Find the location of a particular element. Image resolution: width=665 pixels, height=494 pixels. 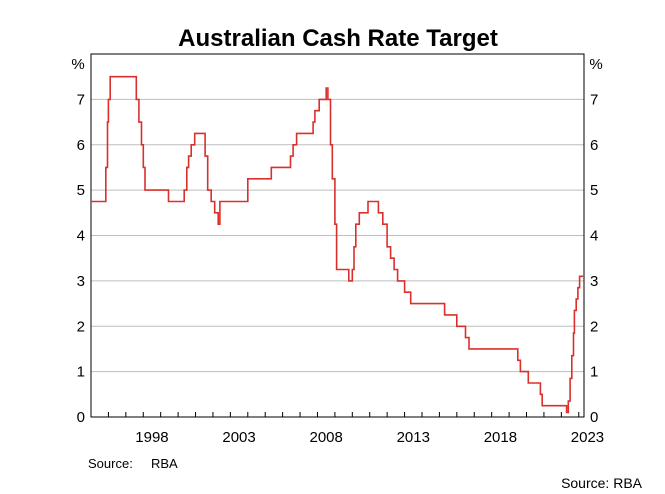

y-tick-label-left: 7 is located at coordinates (81, 99).